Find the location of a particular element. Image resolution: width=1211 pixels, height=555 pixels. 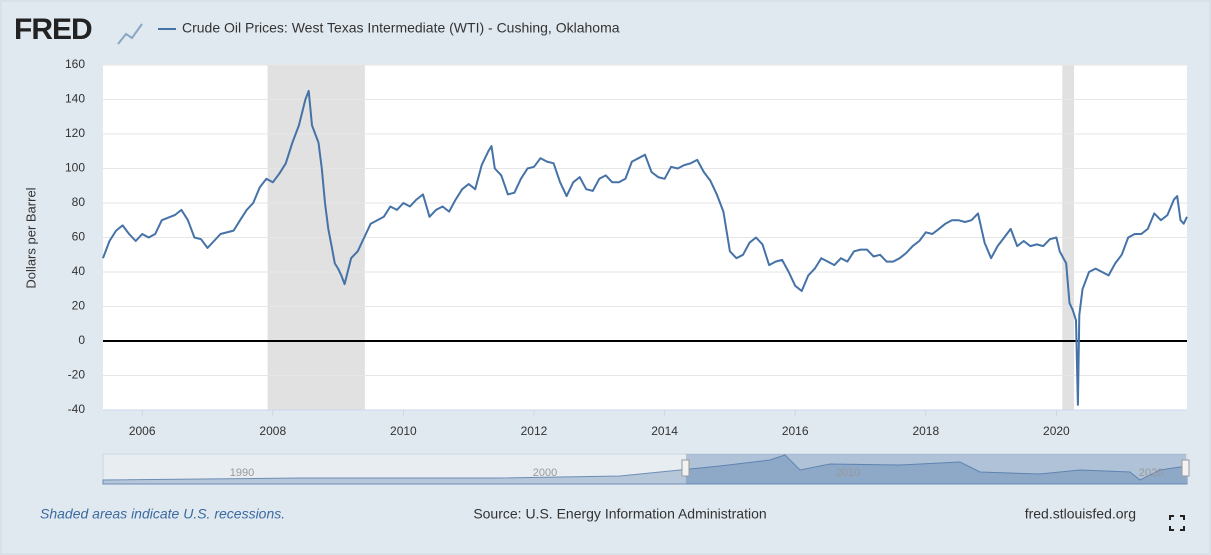

navigator-label: 1990 is located at coordinates (242, 473).